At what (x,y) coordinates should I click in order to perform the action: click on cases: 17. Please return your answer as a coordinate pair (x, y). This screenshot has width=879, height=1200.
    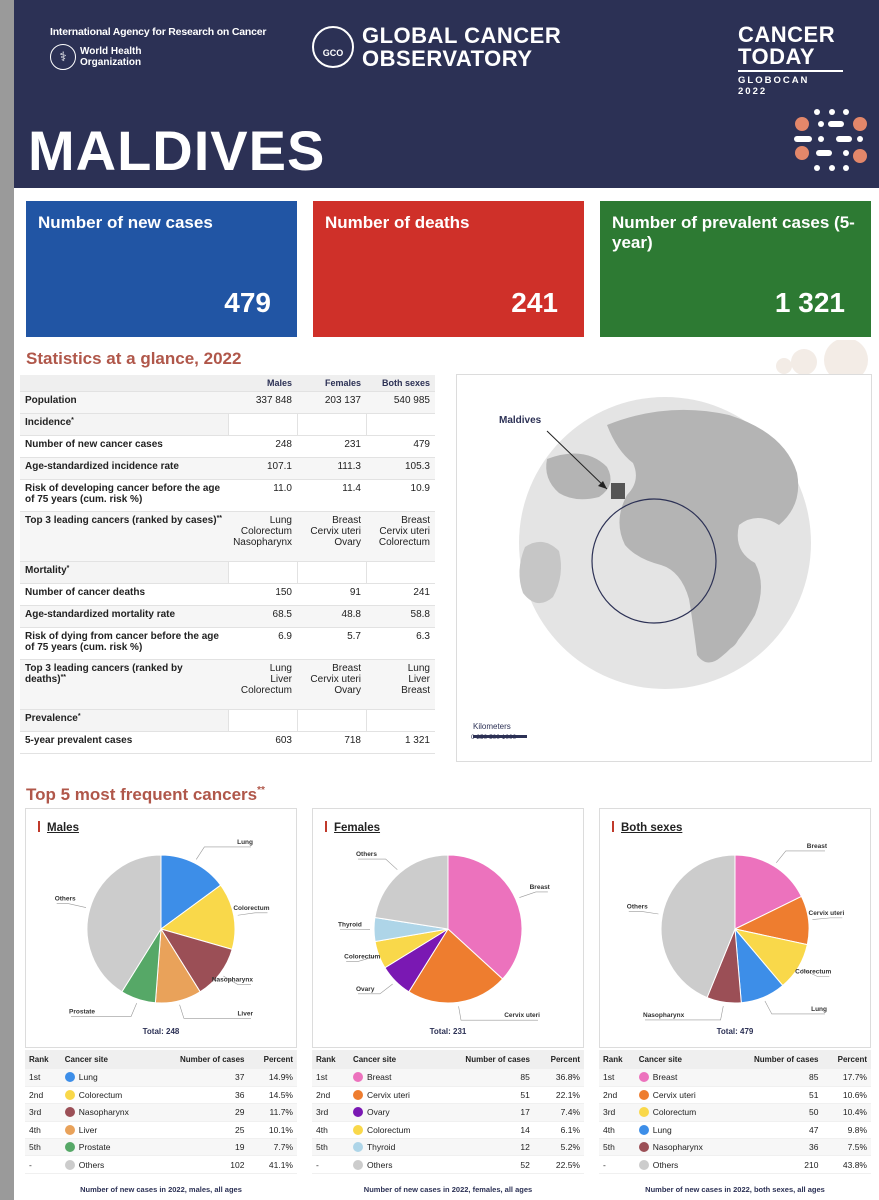
    Looking at the image, I should click on (485, 1112).